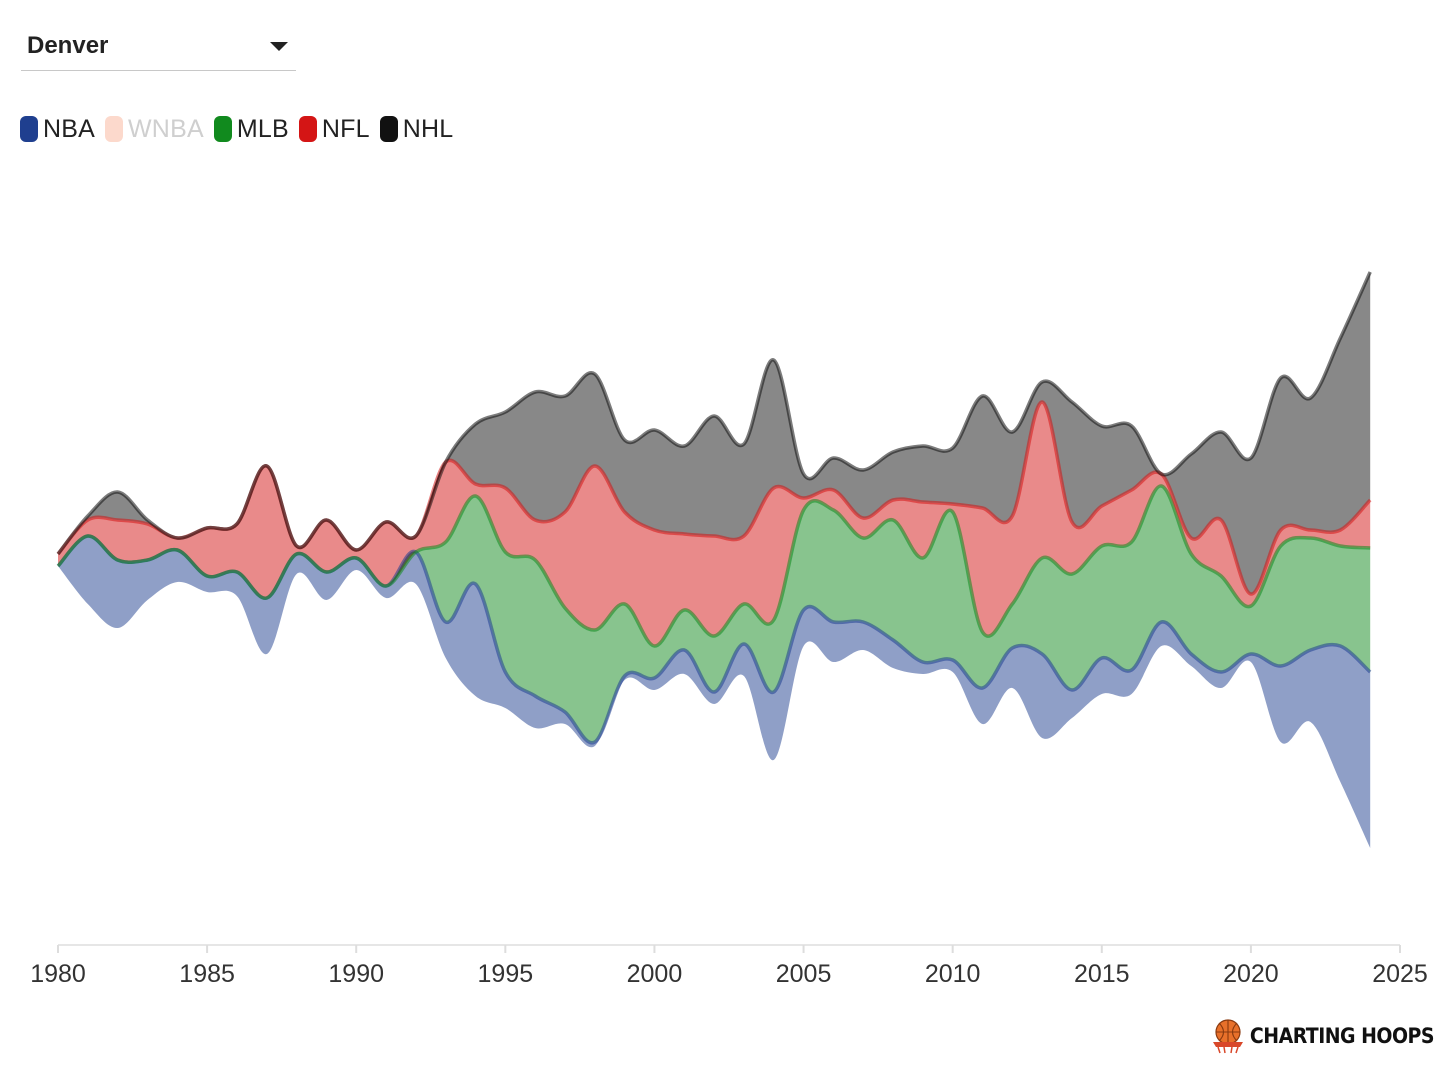 This screenshot has height=1082, width=1456. I want to click on x-tick-label: 1990, so click(356, 974).